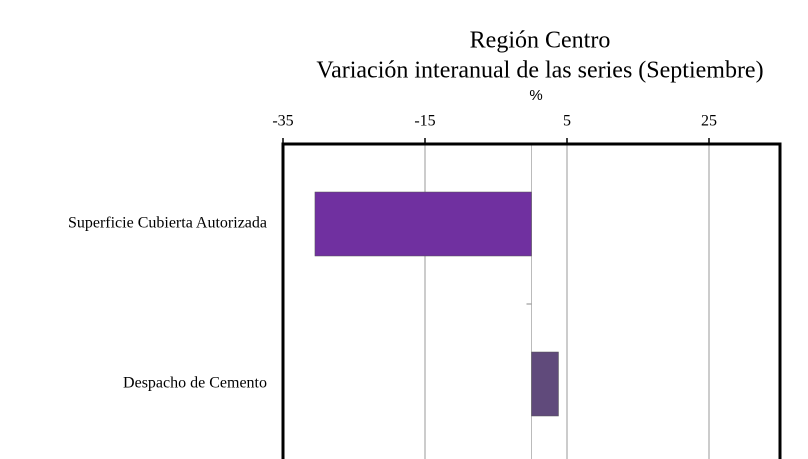 This screenshot has width=808, height=459. What do you see at coordinates (567, 121) in the screenshot?
I see `x-tick-label: 5` at bounding box center [567, 121].